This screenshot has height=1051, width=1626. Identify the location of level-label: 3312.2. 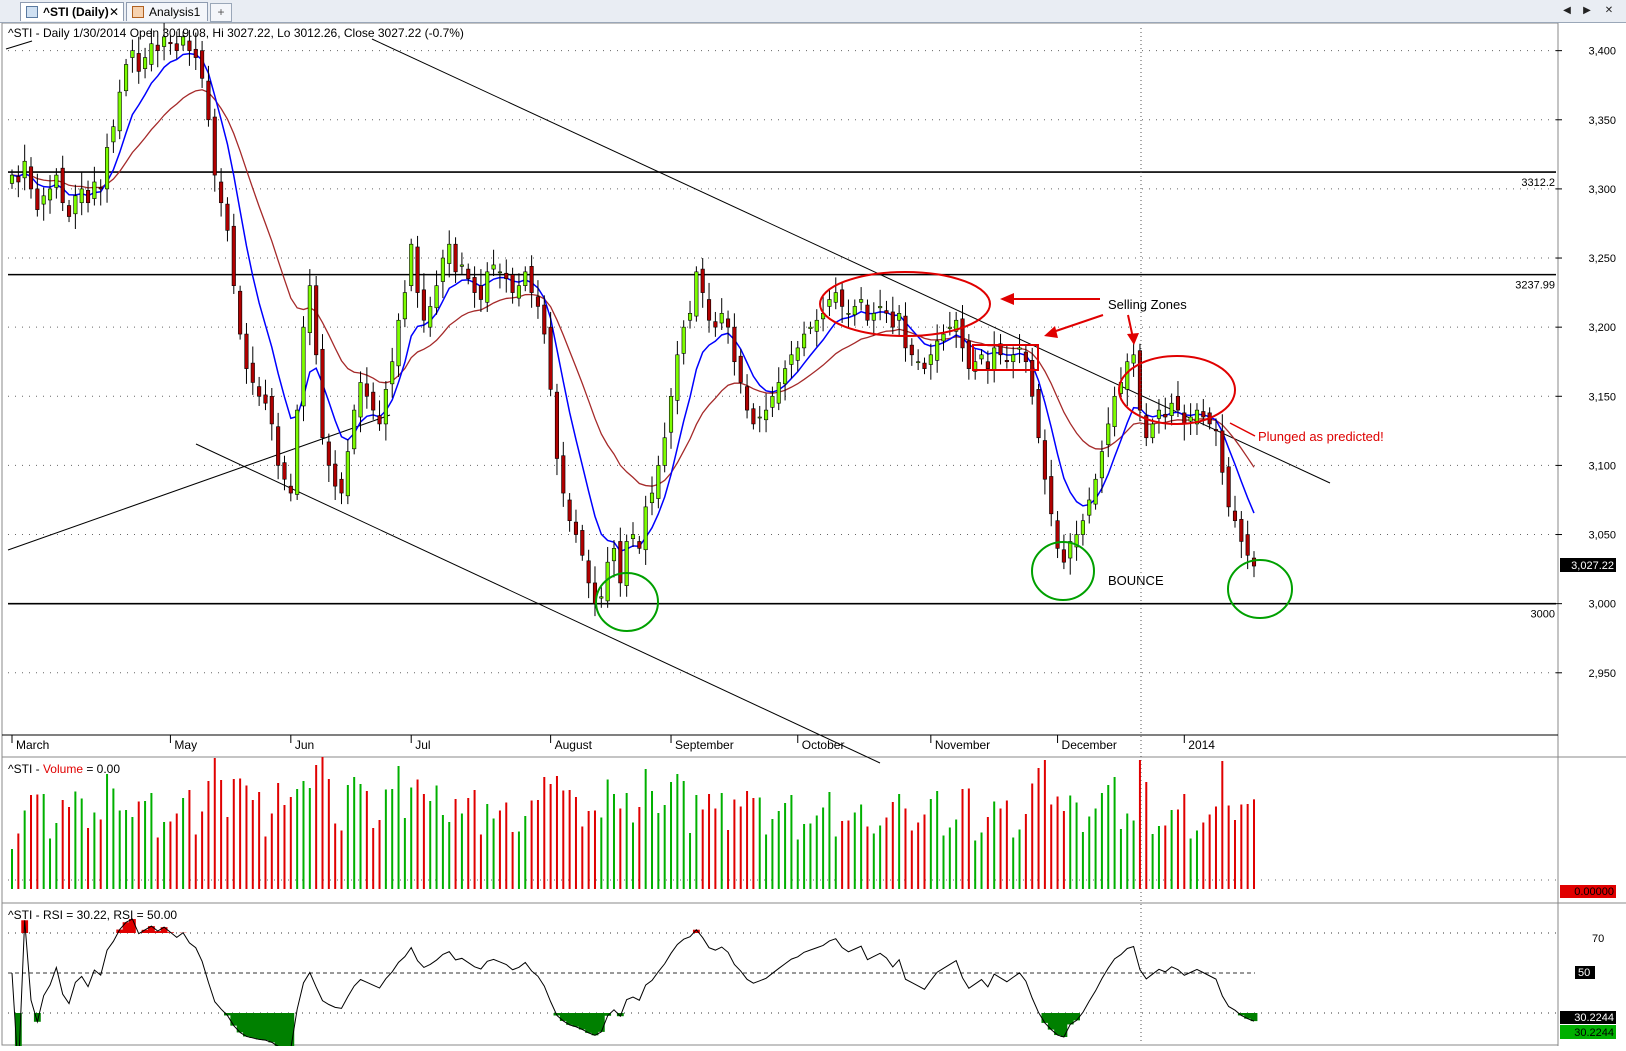
(1538, 183).